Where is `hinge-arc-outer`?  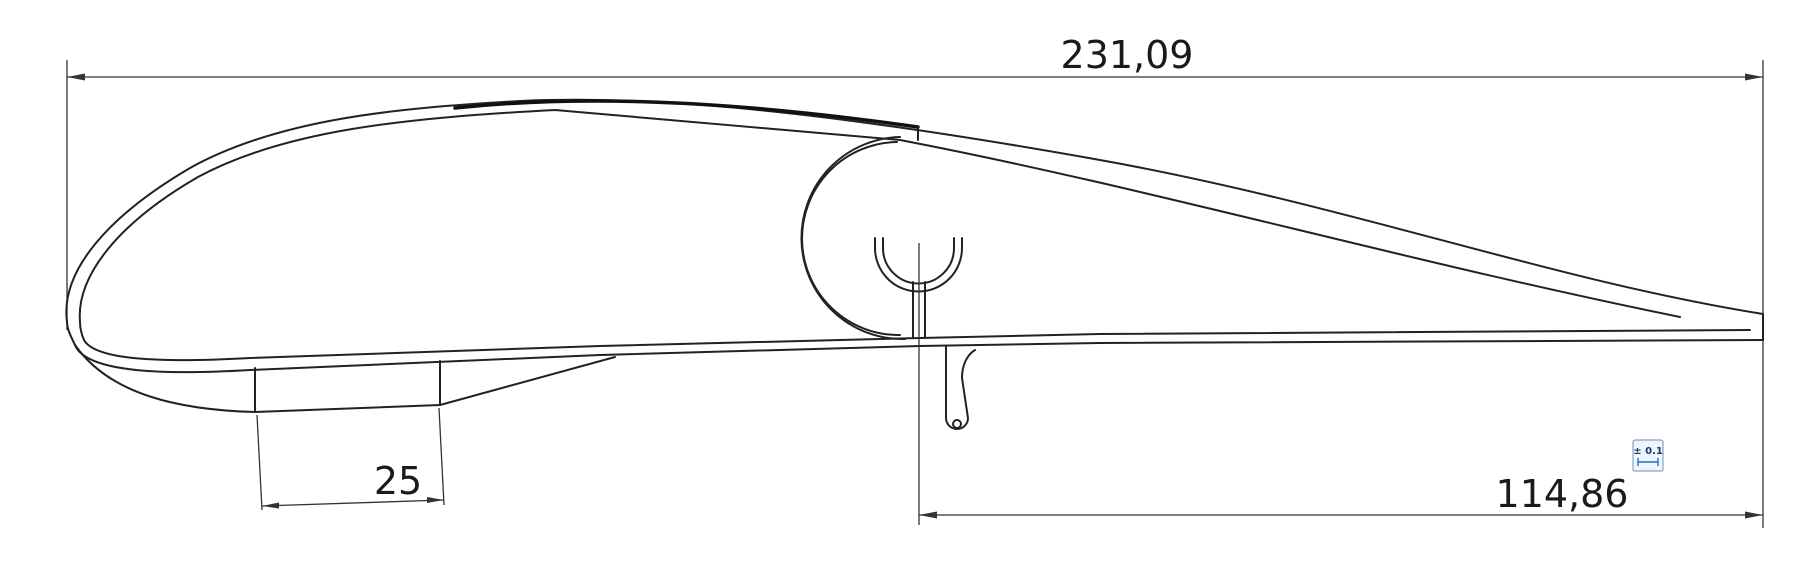
hinge-arc-outer is located at coordinates (853, 238).